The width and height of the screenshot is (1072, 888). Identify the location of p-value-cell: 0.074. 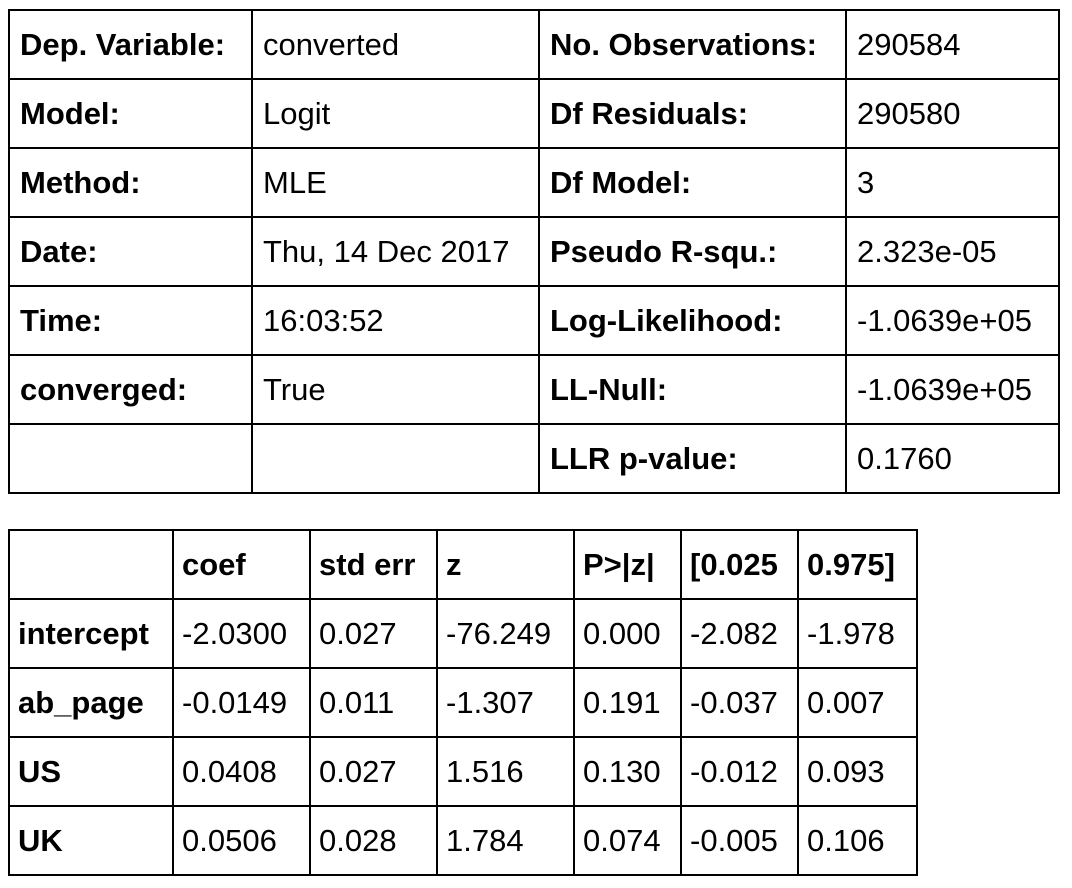
(627, 840).